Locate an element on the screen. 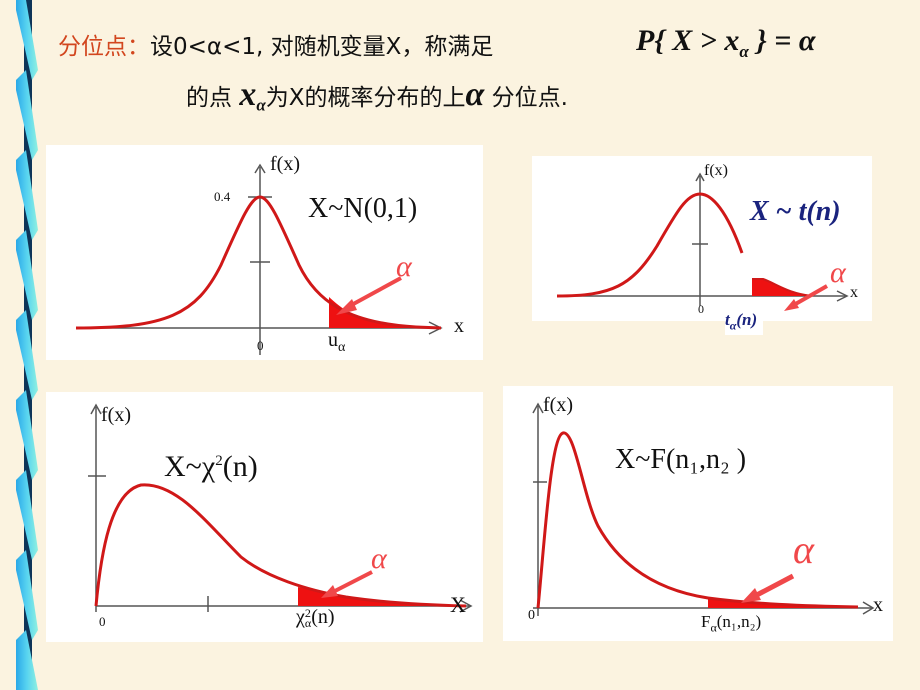  quantile-symbol-sub: α is located at coordinates (261, 105).